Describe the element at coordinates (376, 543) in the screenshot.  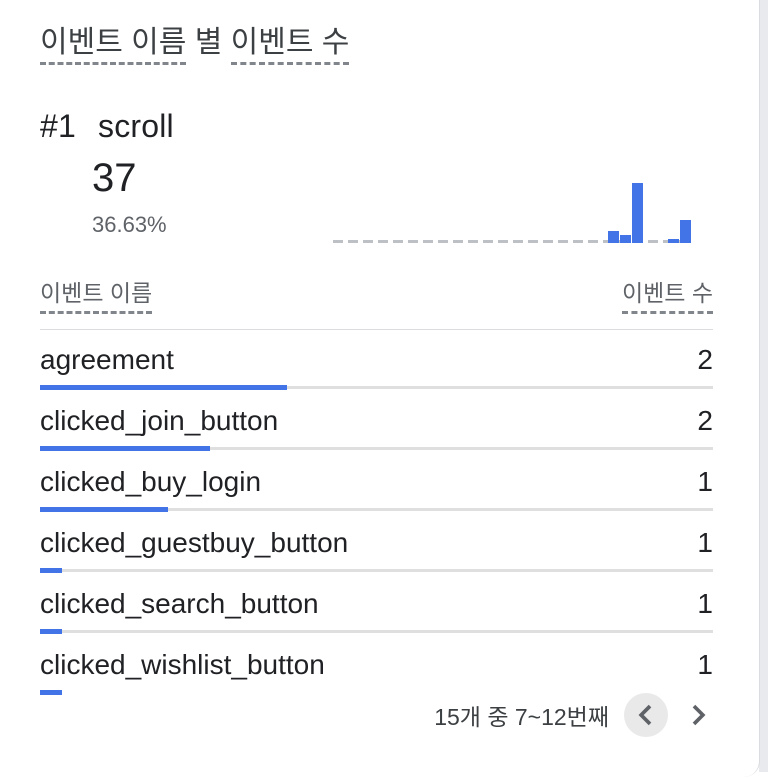
I see `table-row: clicked_guestbuy_button 1` at that location.